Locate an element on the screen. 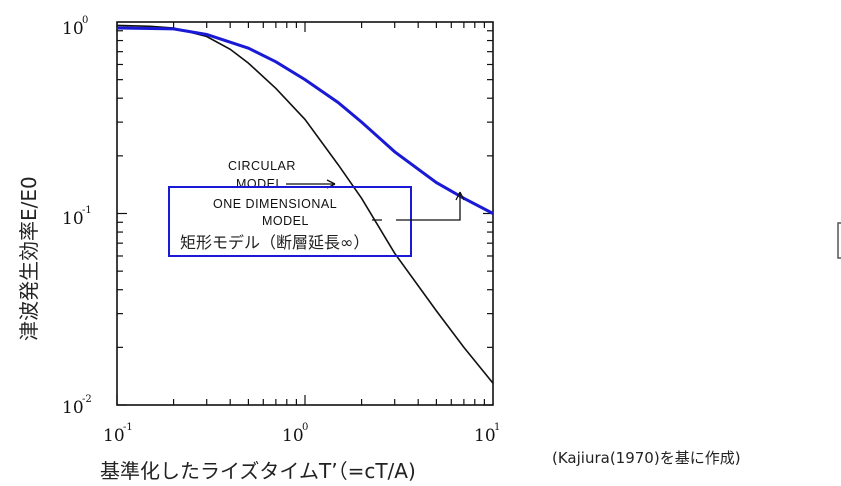  x-tick-label-1: 10 0 is located at coordinates (295, 434).